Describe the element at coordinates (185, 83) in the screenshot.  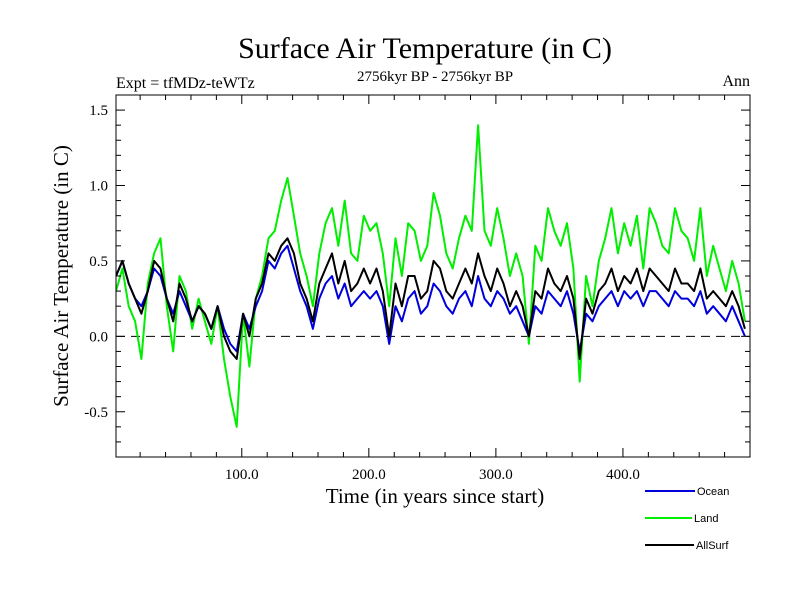
I see `experiment-label: Expt = tfMDz-teWTz` at that location.